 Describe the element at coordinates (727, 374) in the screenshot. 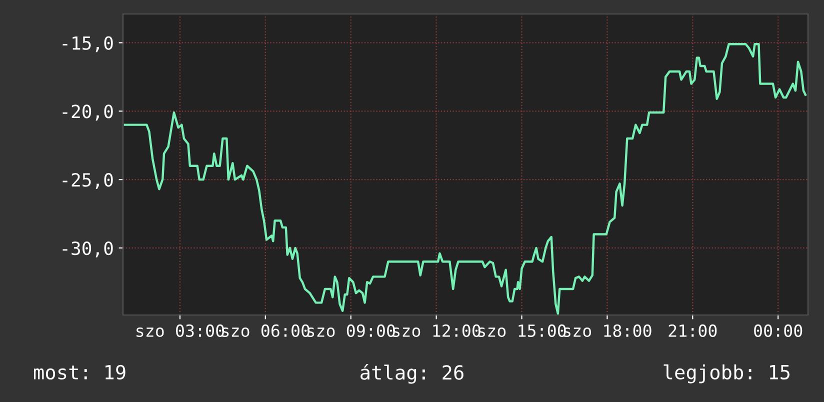

I see `text: legjobb: 15` at that location.